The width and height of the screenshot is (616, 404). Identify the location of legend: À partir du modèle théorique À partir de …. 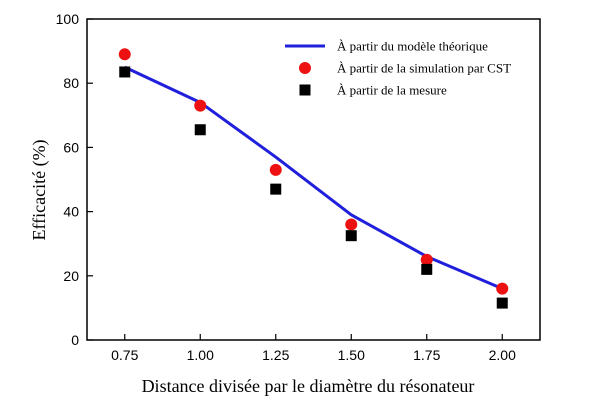
(398, 68).